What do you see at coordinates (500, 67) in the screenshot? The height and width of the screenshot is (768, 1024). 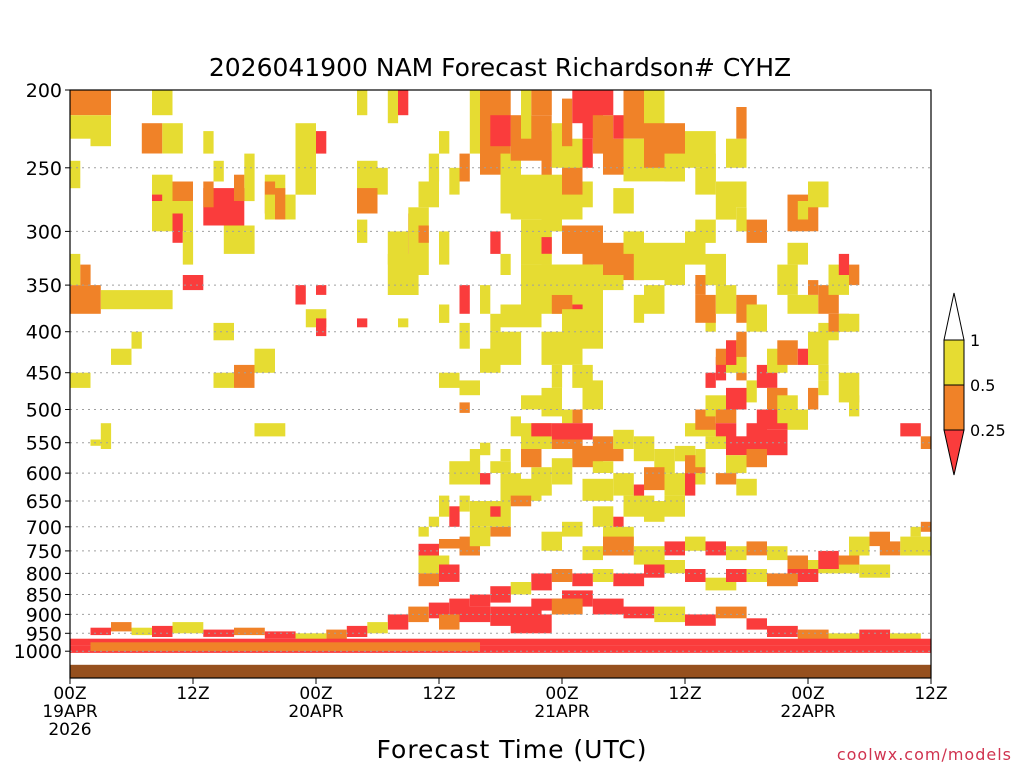 I see `chart-title: 2026041900 NAM Forecast Richardson# CYHZ` at bounding box center [500, 67].